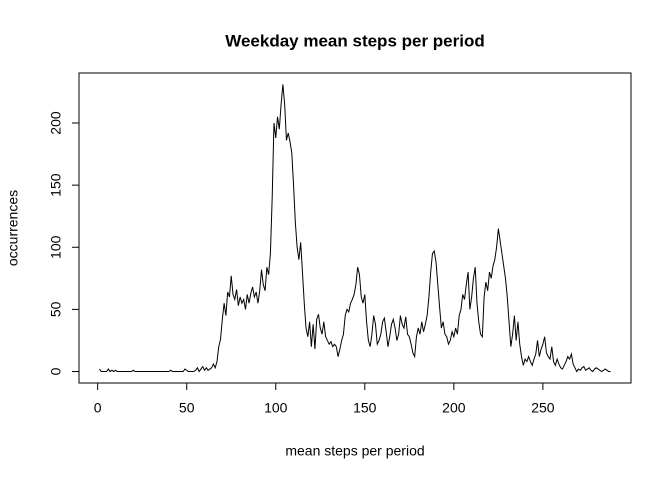 The height and width of the screenshot is (480, 672). What do you see at coordinates (276, 408) in the screenshot?
I see `x-tick-label: 100` at bounding box center [276, 408].